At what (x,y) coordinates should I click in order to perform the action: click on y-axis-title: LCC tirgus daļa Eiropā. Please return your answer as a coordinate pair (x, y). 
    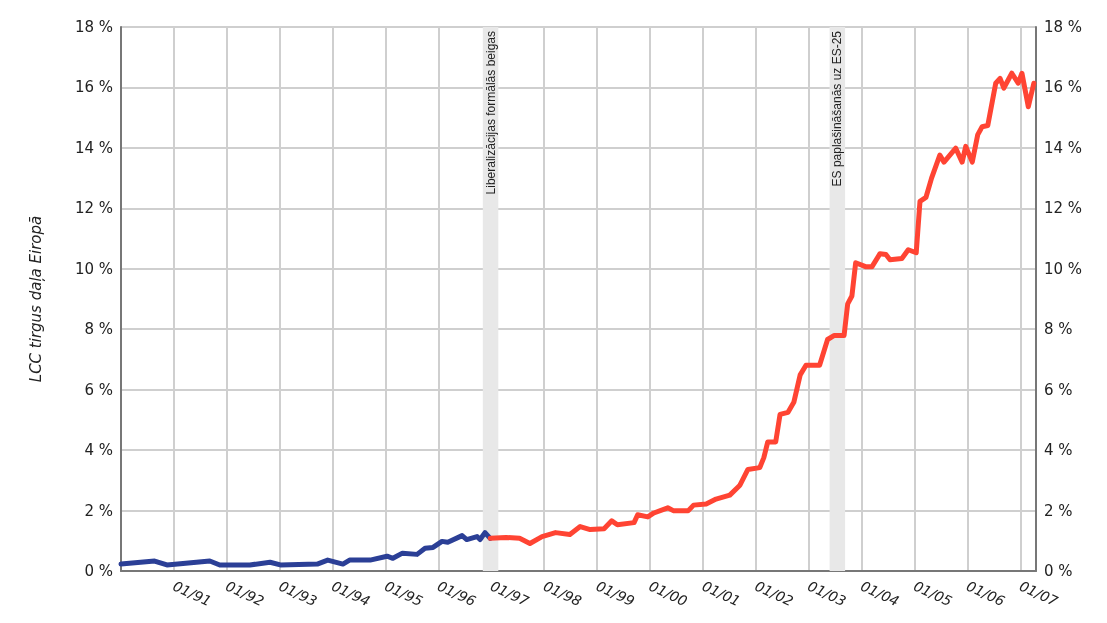
    Looking at the image, I should click on (35, 299).